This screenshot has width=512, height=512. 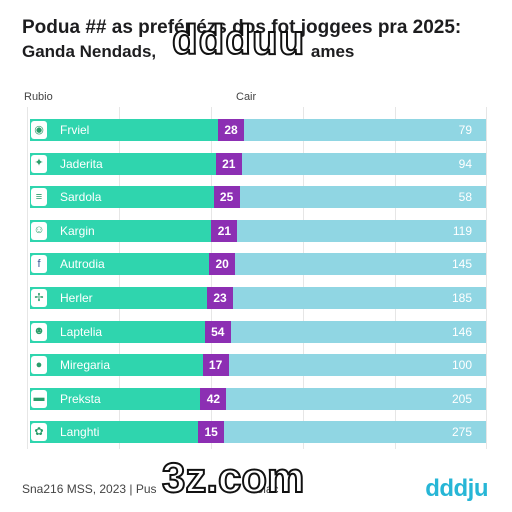 What do you see at coordinates (39, 230) in the screenshot?
I see `smiley-icon: ☺` at bounding box center [39, 230].